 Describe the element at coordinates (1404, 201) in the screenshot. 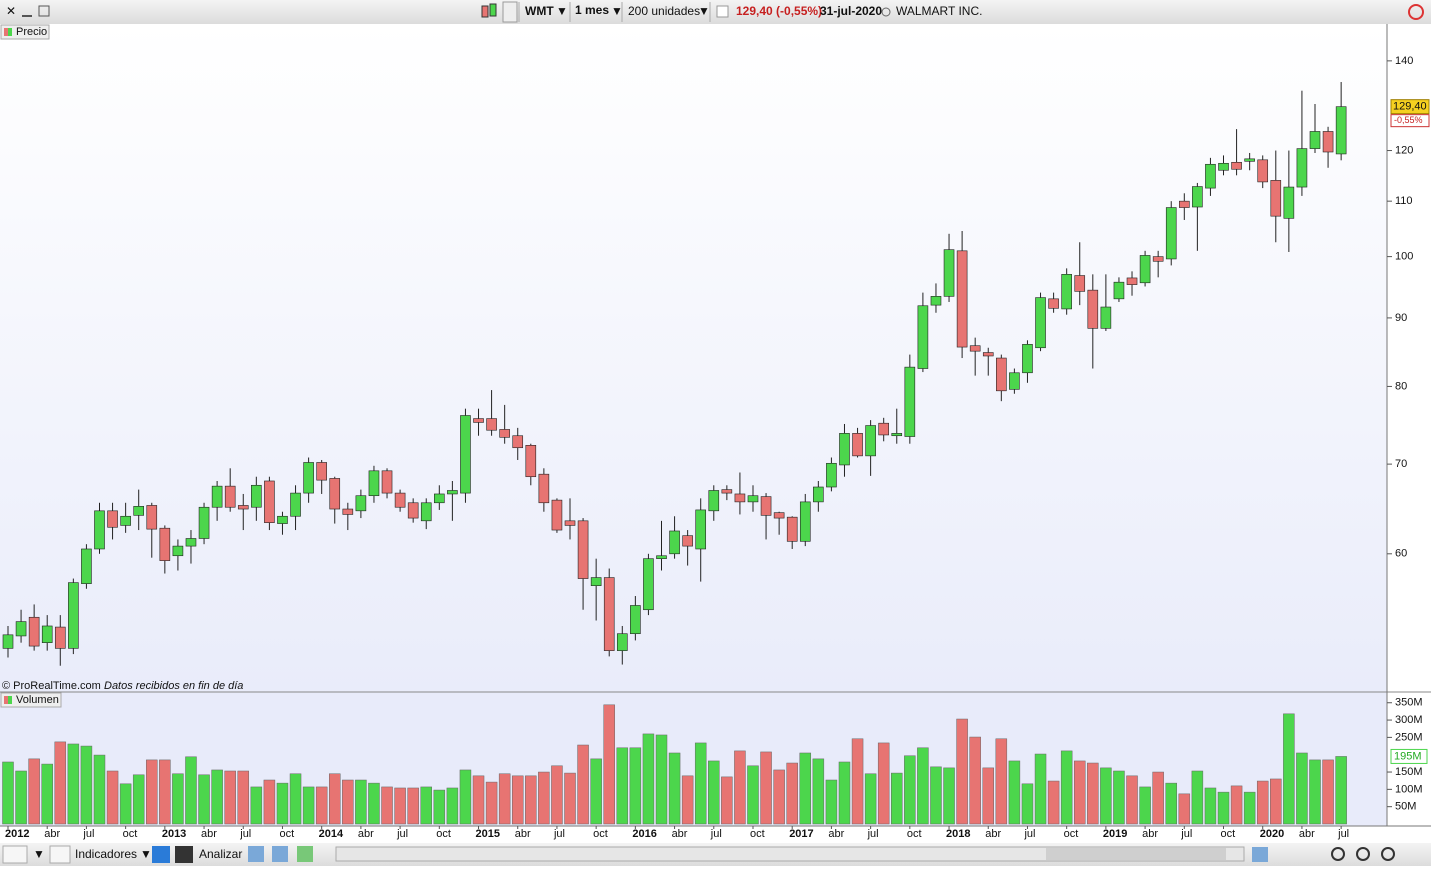

I see `y-tick-label: 110` at that location.